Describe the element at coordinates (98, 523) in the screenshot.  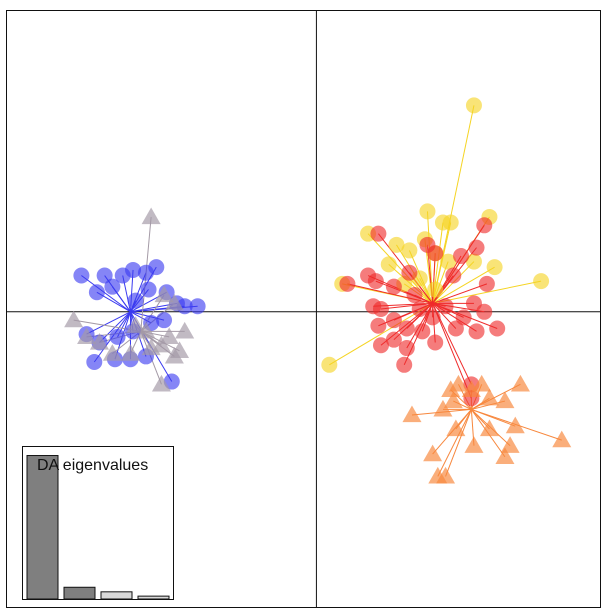
I see `eigenvalue-inset: DA eigenvalues` at that location.